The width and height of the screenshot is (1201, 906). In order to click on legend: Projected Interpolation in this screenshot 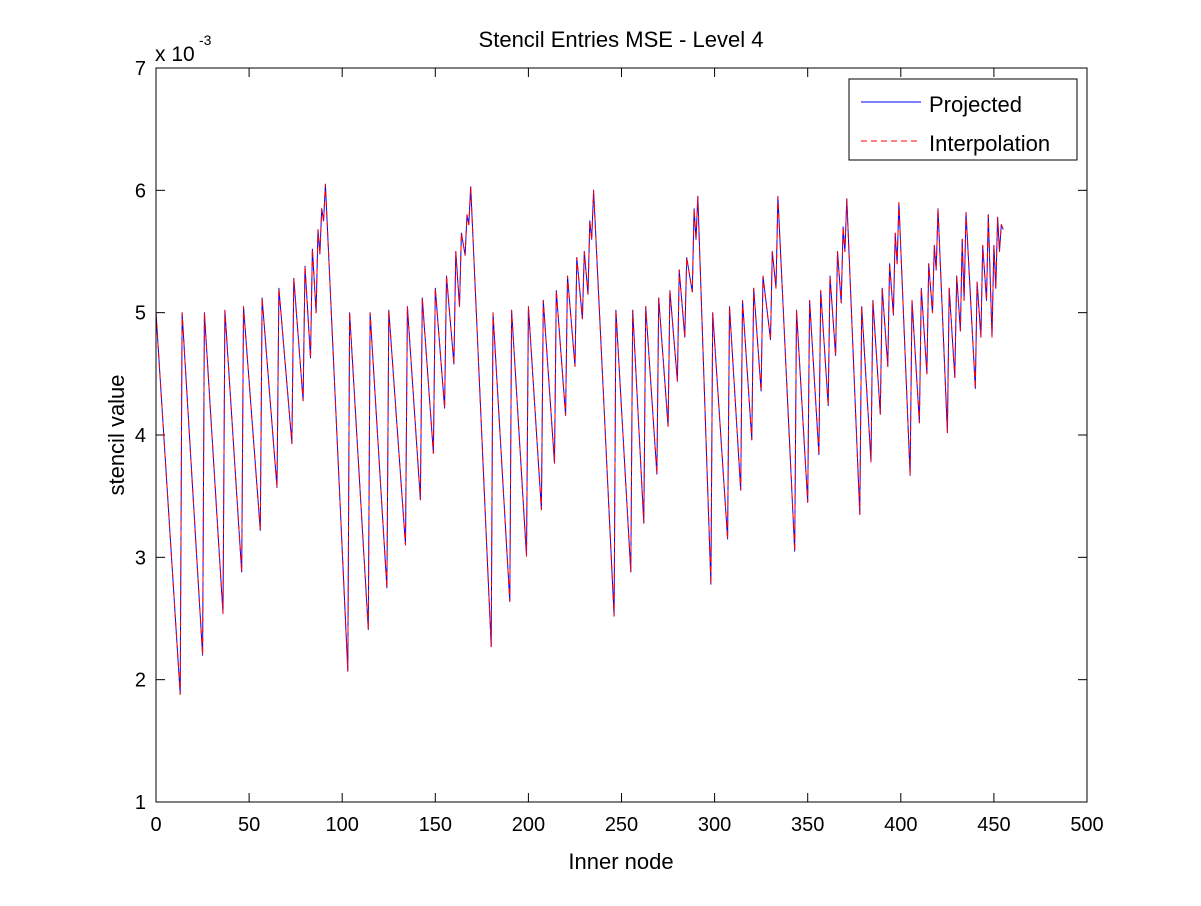, I will do `click(963, 119)`.